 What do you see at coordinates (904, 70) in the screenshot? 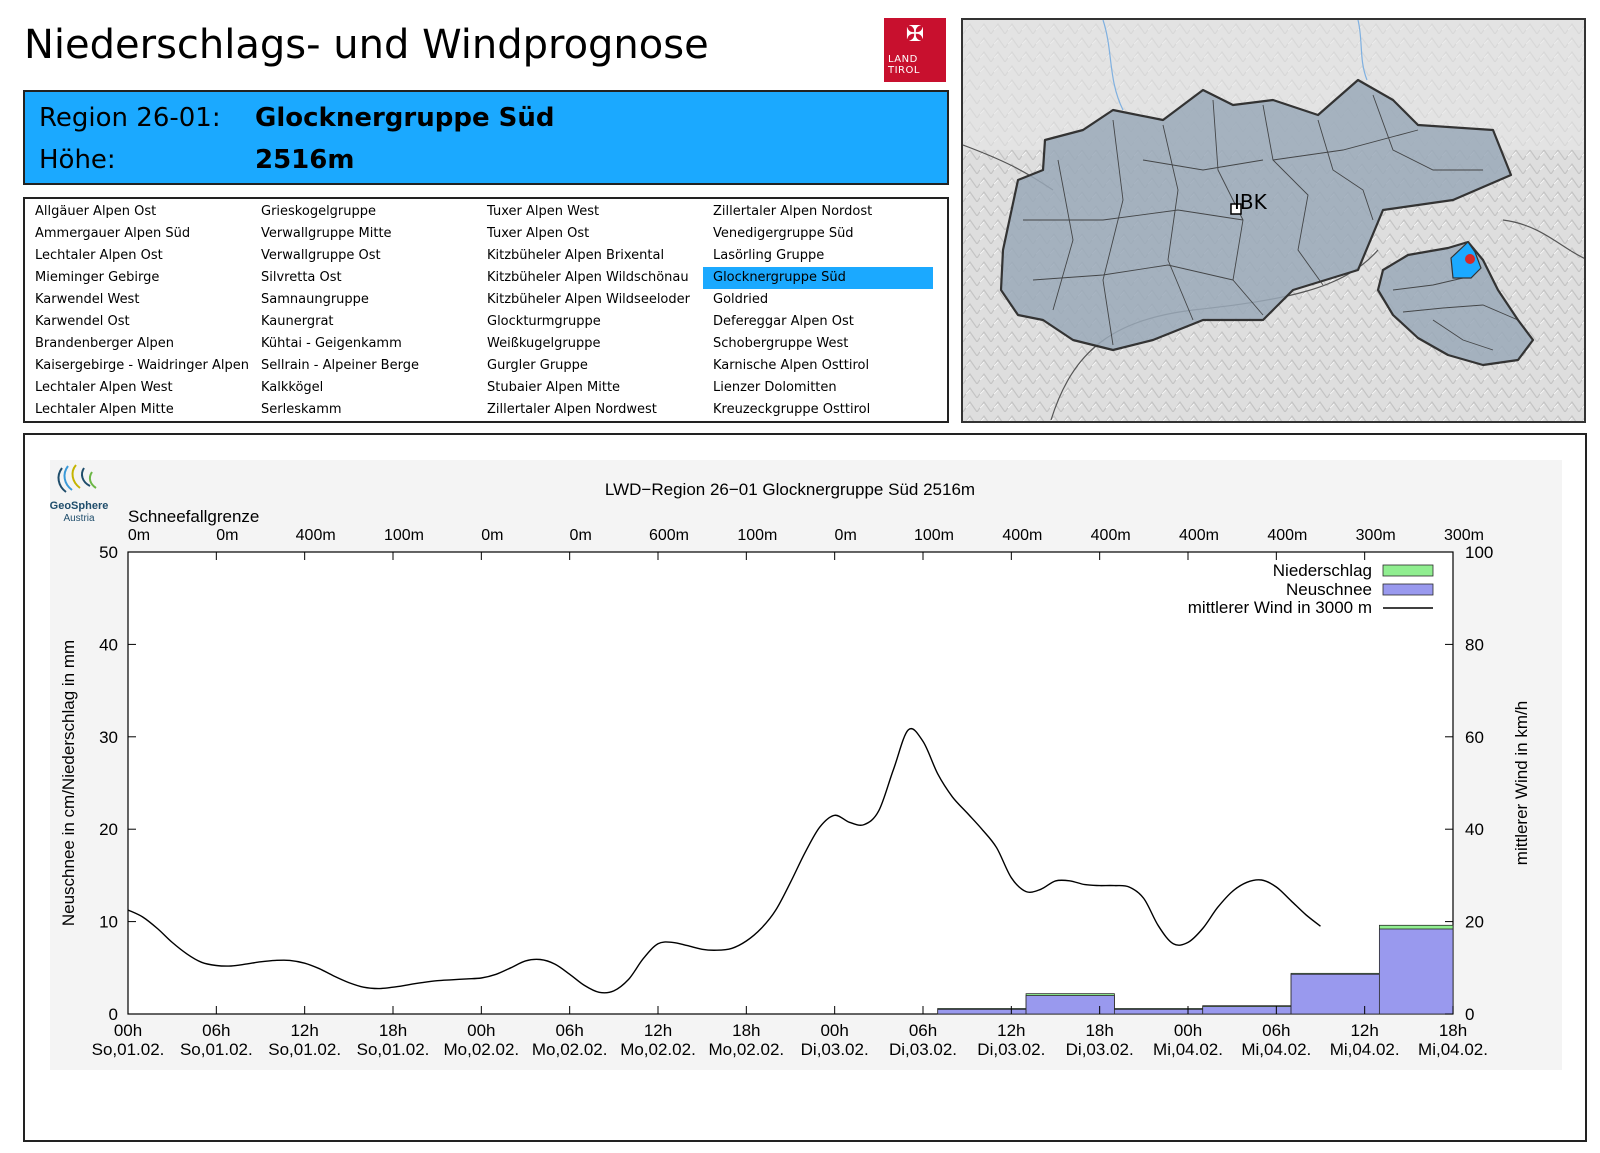
I see `logo-line2: TIROL` at bounding box center [904, 70].